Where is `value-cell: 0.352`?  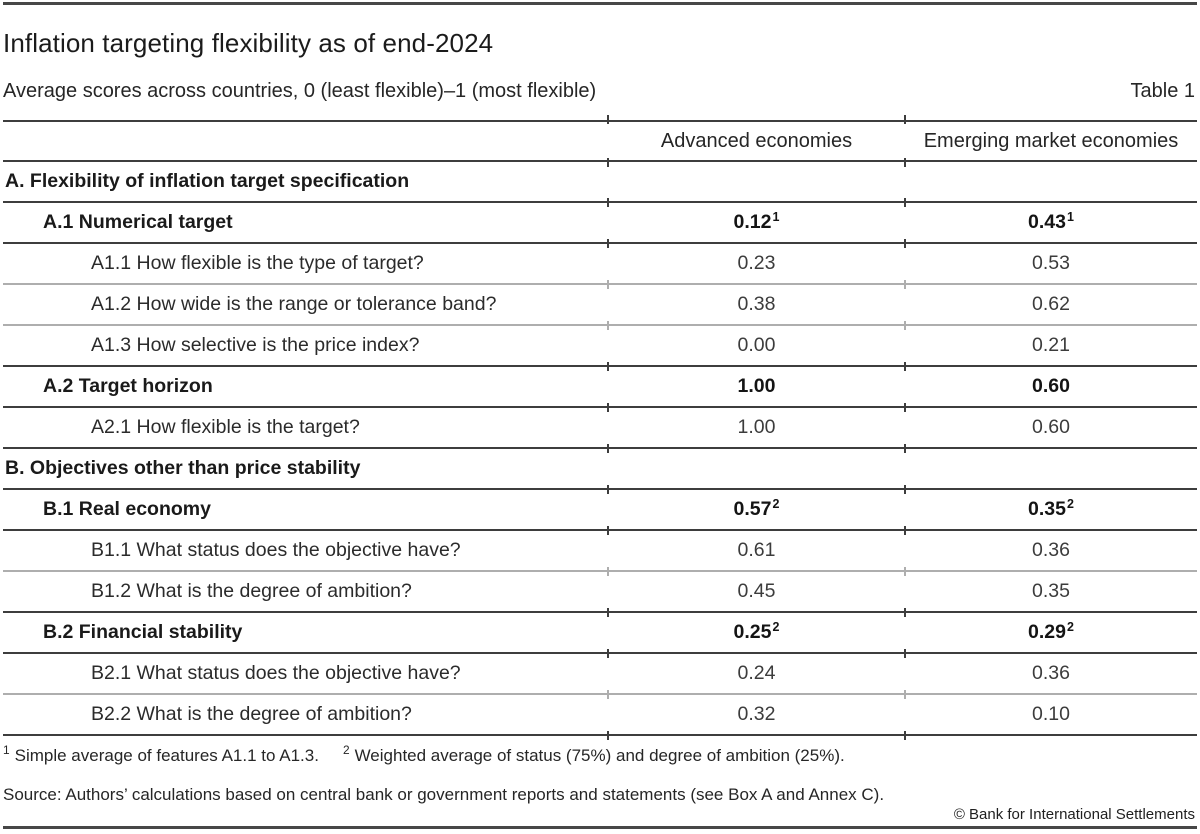 value-cell: 0.352 is located at coordinates (1050, 512).